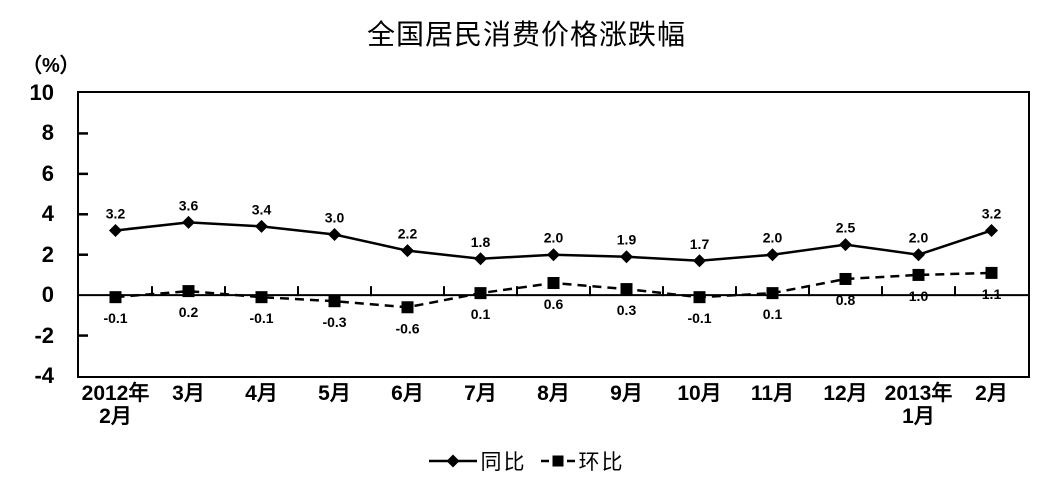 The height and width of the screenshot is (489, 1053). I want to click on series-yoy-data-label: 1.8, so click(481, 242).